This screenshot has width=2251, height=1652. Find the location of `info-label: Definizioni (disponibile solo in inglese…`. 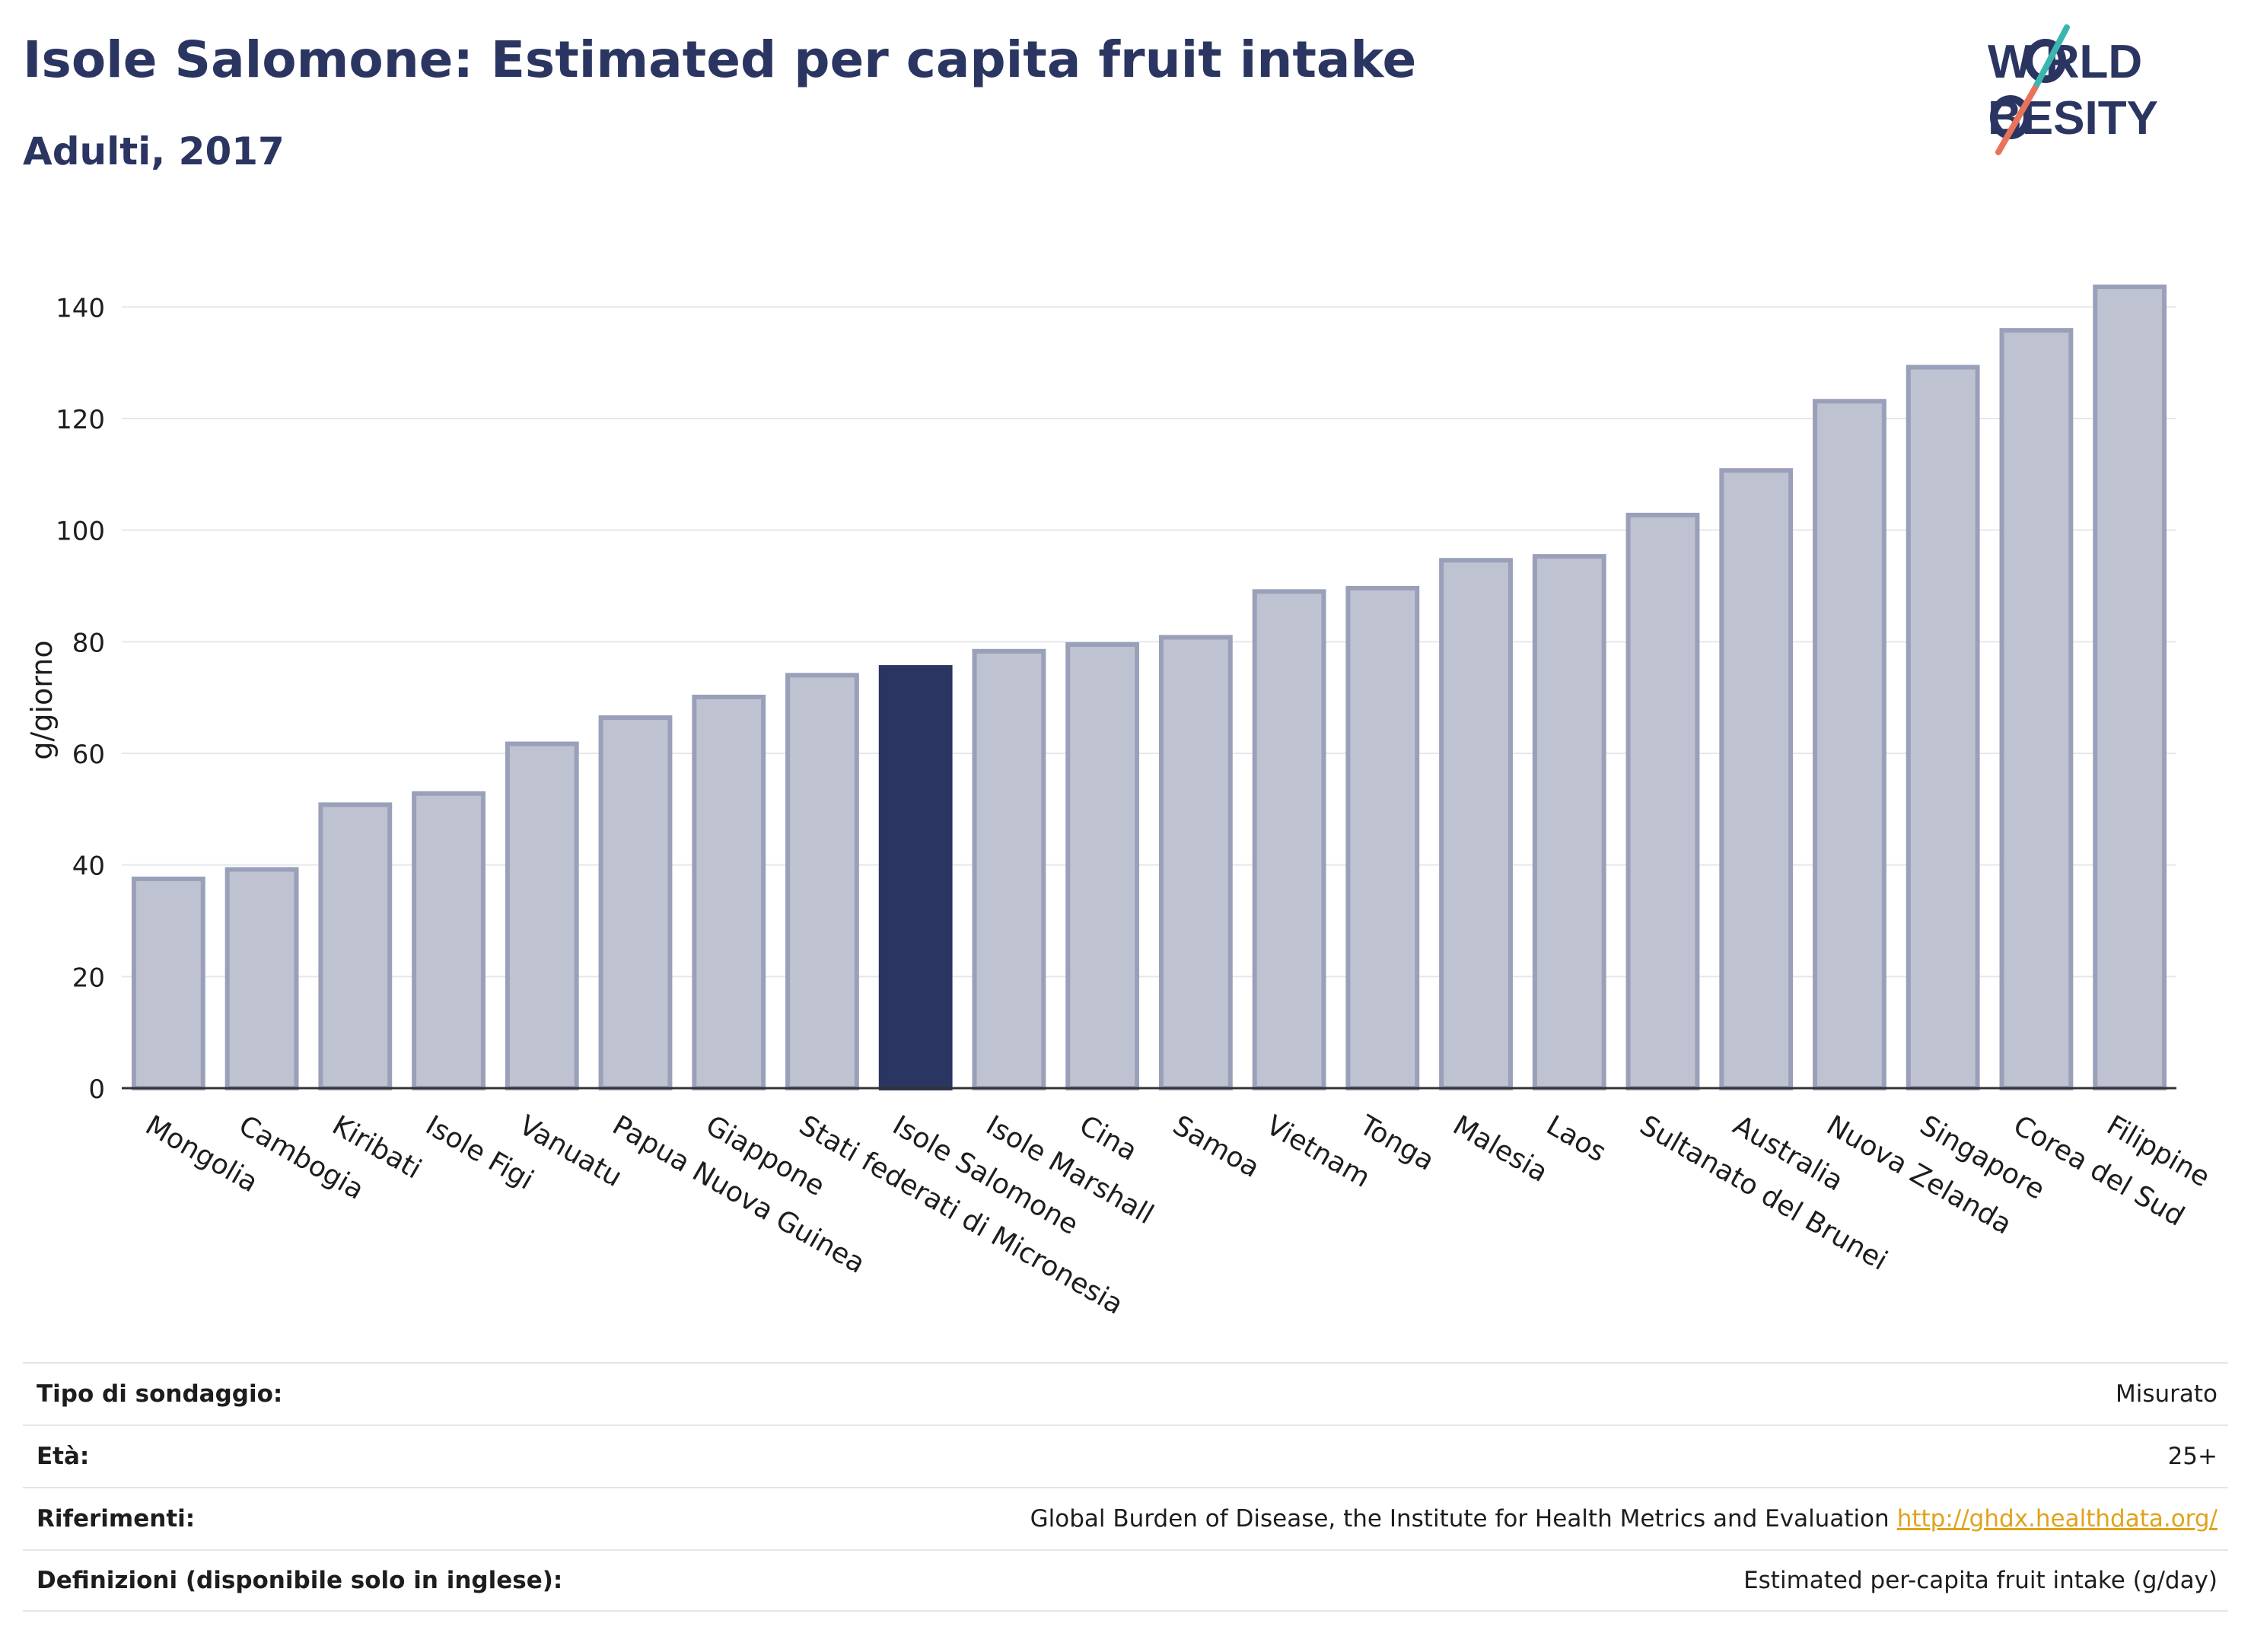

info-label: Definizioni (disponibile solo in inglese… is located at coordinates (300, 1580).